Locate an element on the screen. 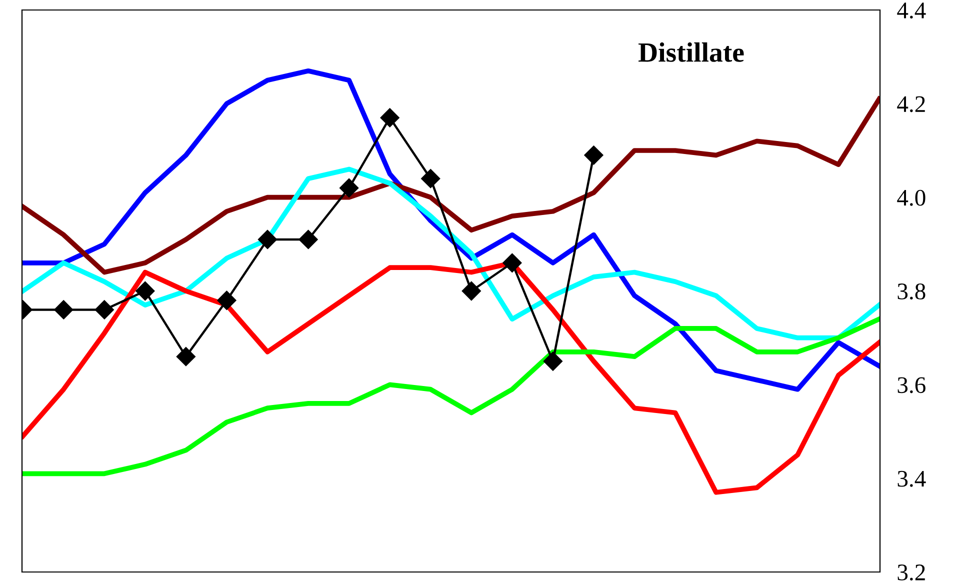 This screenshot has width=954, height=587. y-tick-label: 3.2 is located at coordinates (911, 572).